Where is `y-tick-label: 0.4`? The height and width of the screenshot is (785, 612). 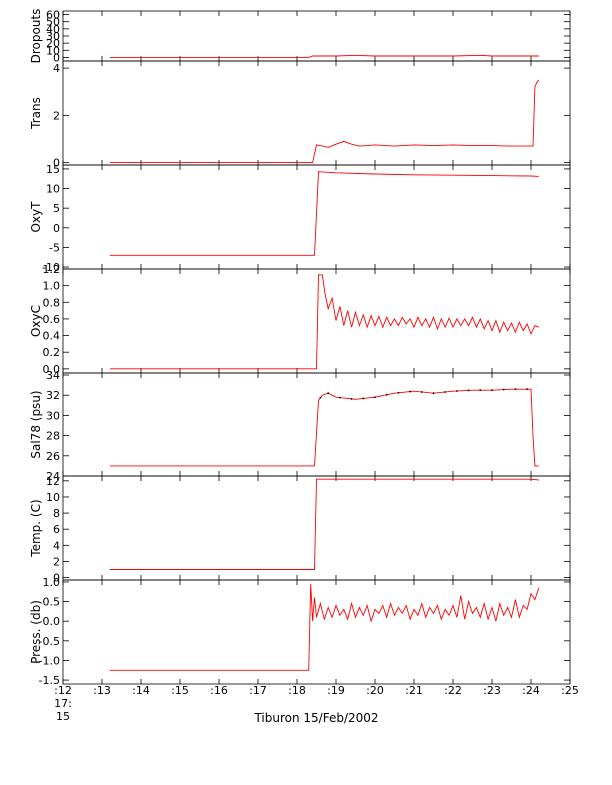 y-tick-label: 0.4 is located at coordinates (52, 336).